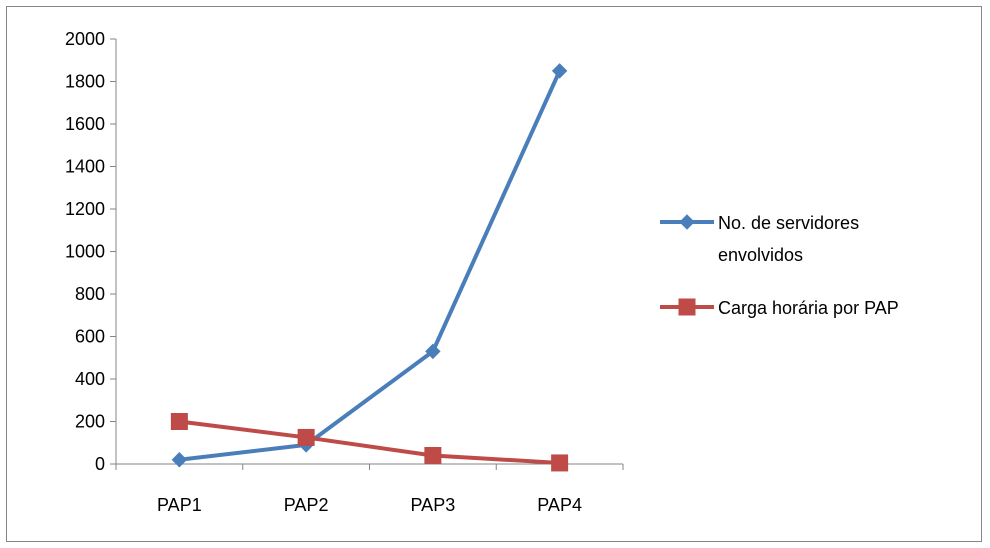 The width and height of the screenshot is (990, 548). Describe the element at coordinates (85, 209) in the screenshot. I see `y-tick-label: 1200` at that location.